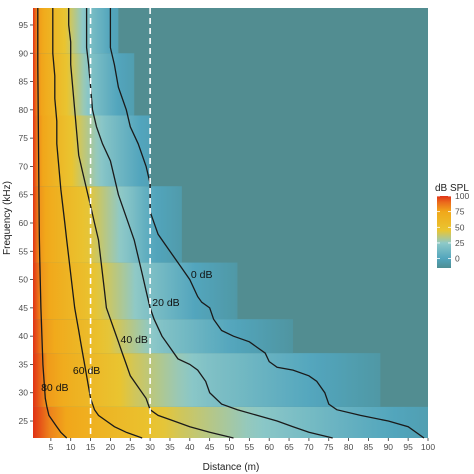 The width and height of the screenshot is (474, 474). Describe the element at coordinates (231, 467) in the screenshot. I see `x-axis-title: Distance (m)` at that location.